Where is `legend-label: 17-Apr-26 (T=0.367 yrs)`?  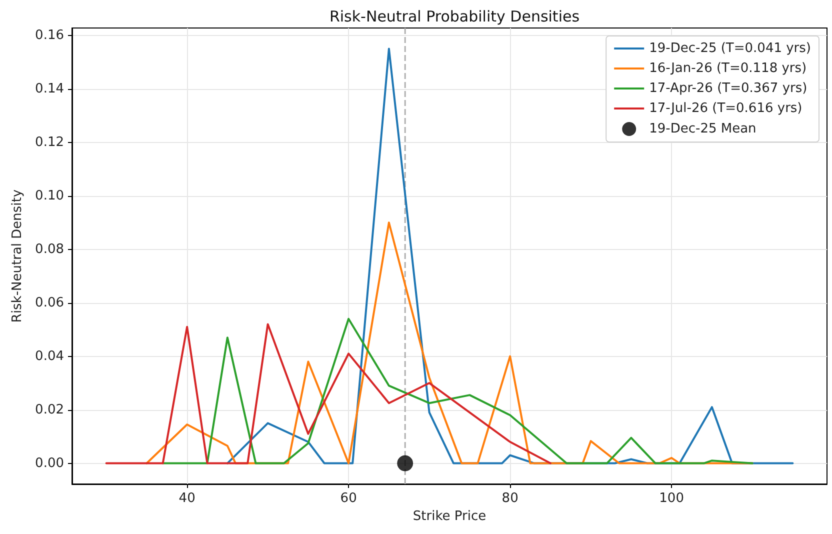 legend-label: 17-Apr-26 (T=0.367 yrs) is located at coordinates (728, 88).